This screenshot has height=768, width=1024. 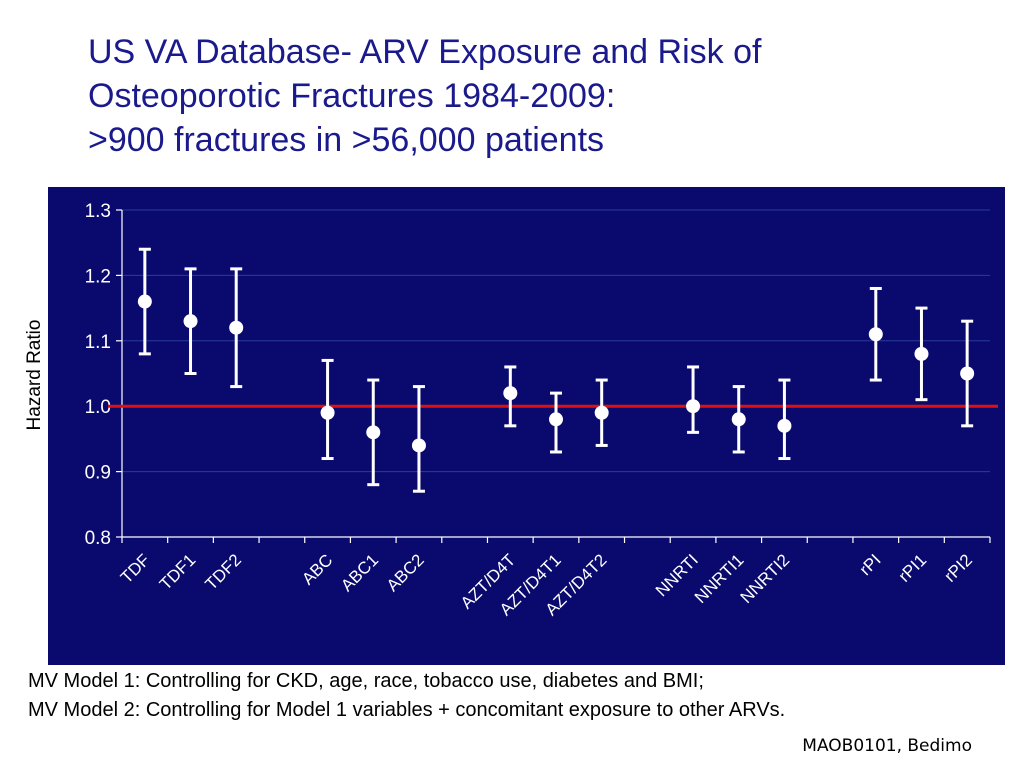 I want to click on title-line-3: >900 fractures in >56,000 patients, so click(x=346, y=140).